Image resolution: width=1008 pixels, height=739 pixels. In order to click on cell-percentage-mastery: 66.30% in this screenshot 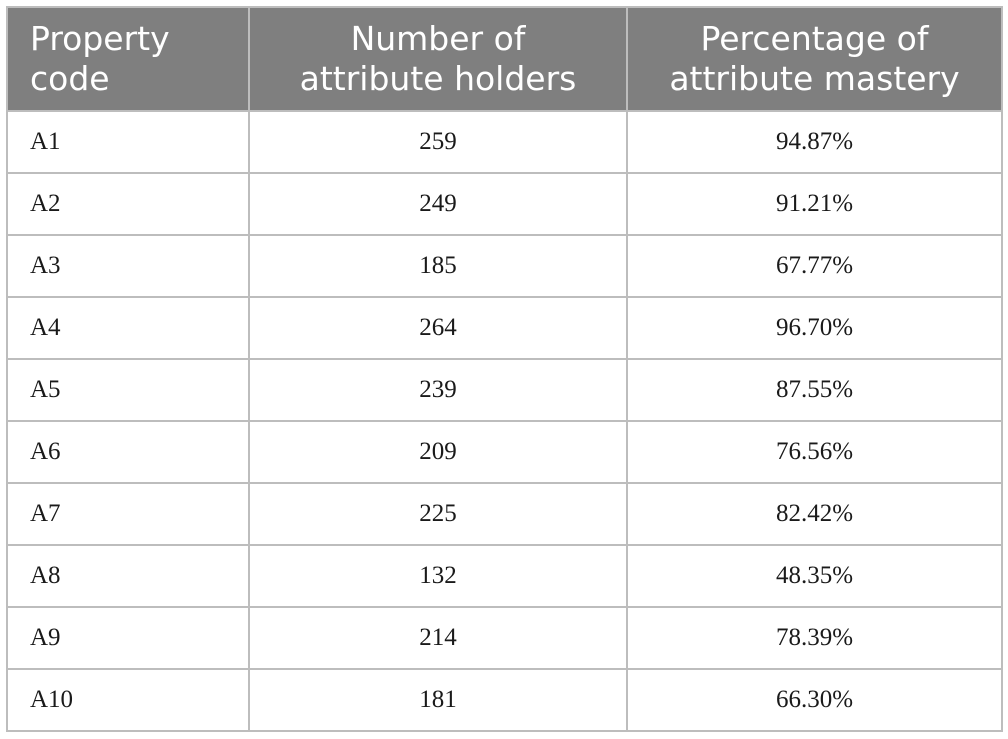, I will do `click(814, 700)`.